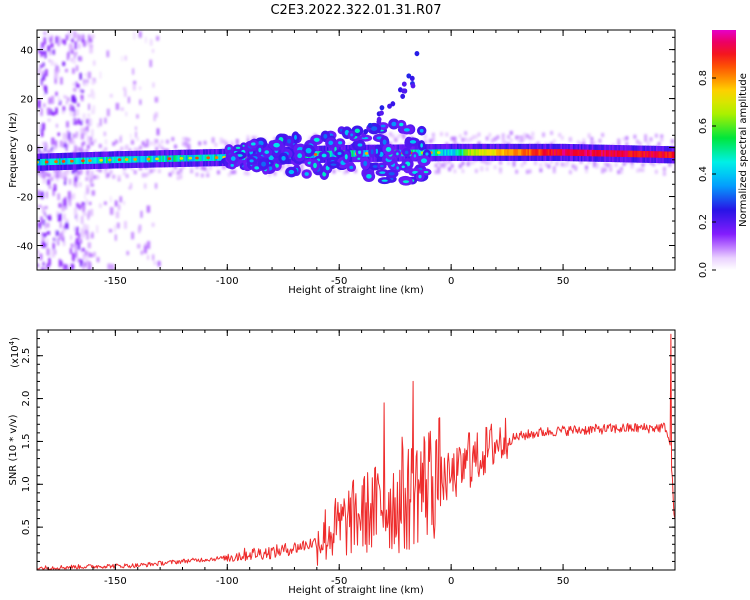  I want to click on spectrogram-y-tick-label: -20, so click(25, 198).